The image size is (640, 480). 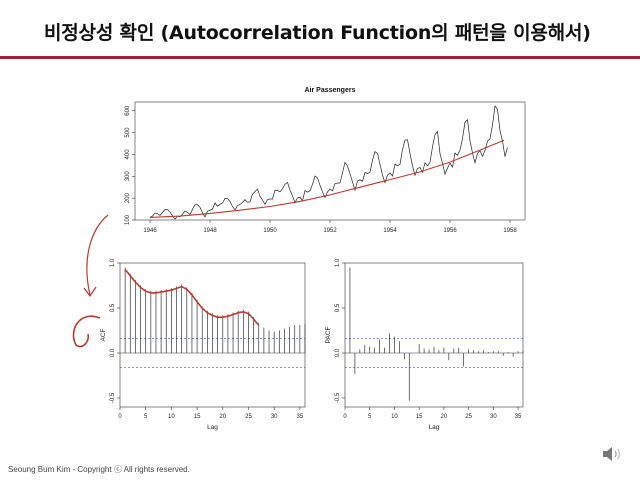 What do you see at coordinates (86, 331) in the screenshot?
I see `annotation-circle-mark` at bounding box center [86, 331].